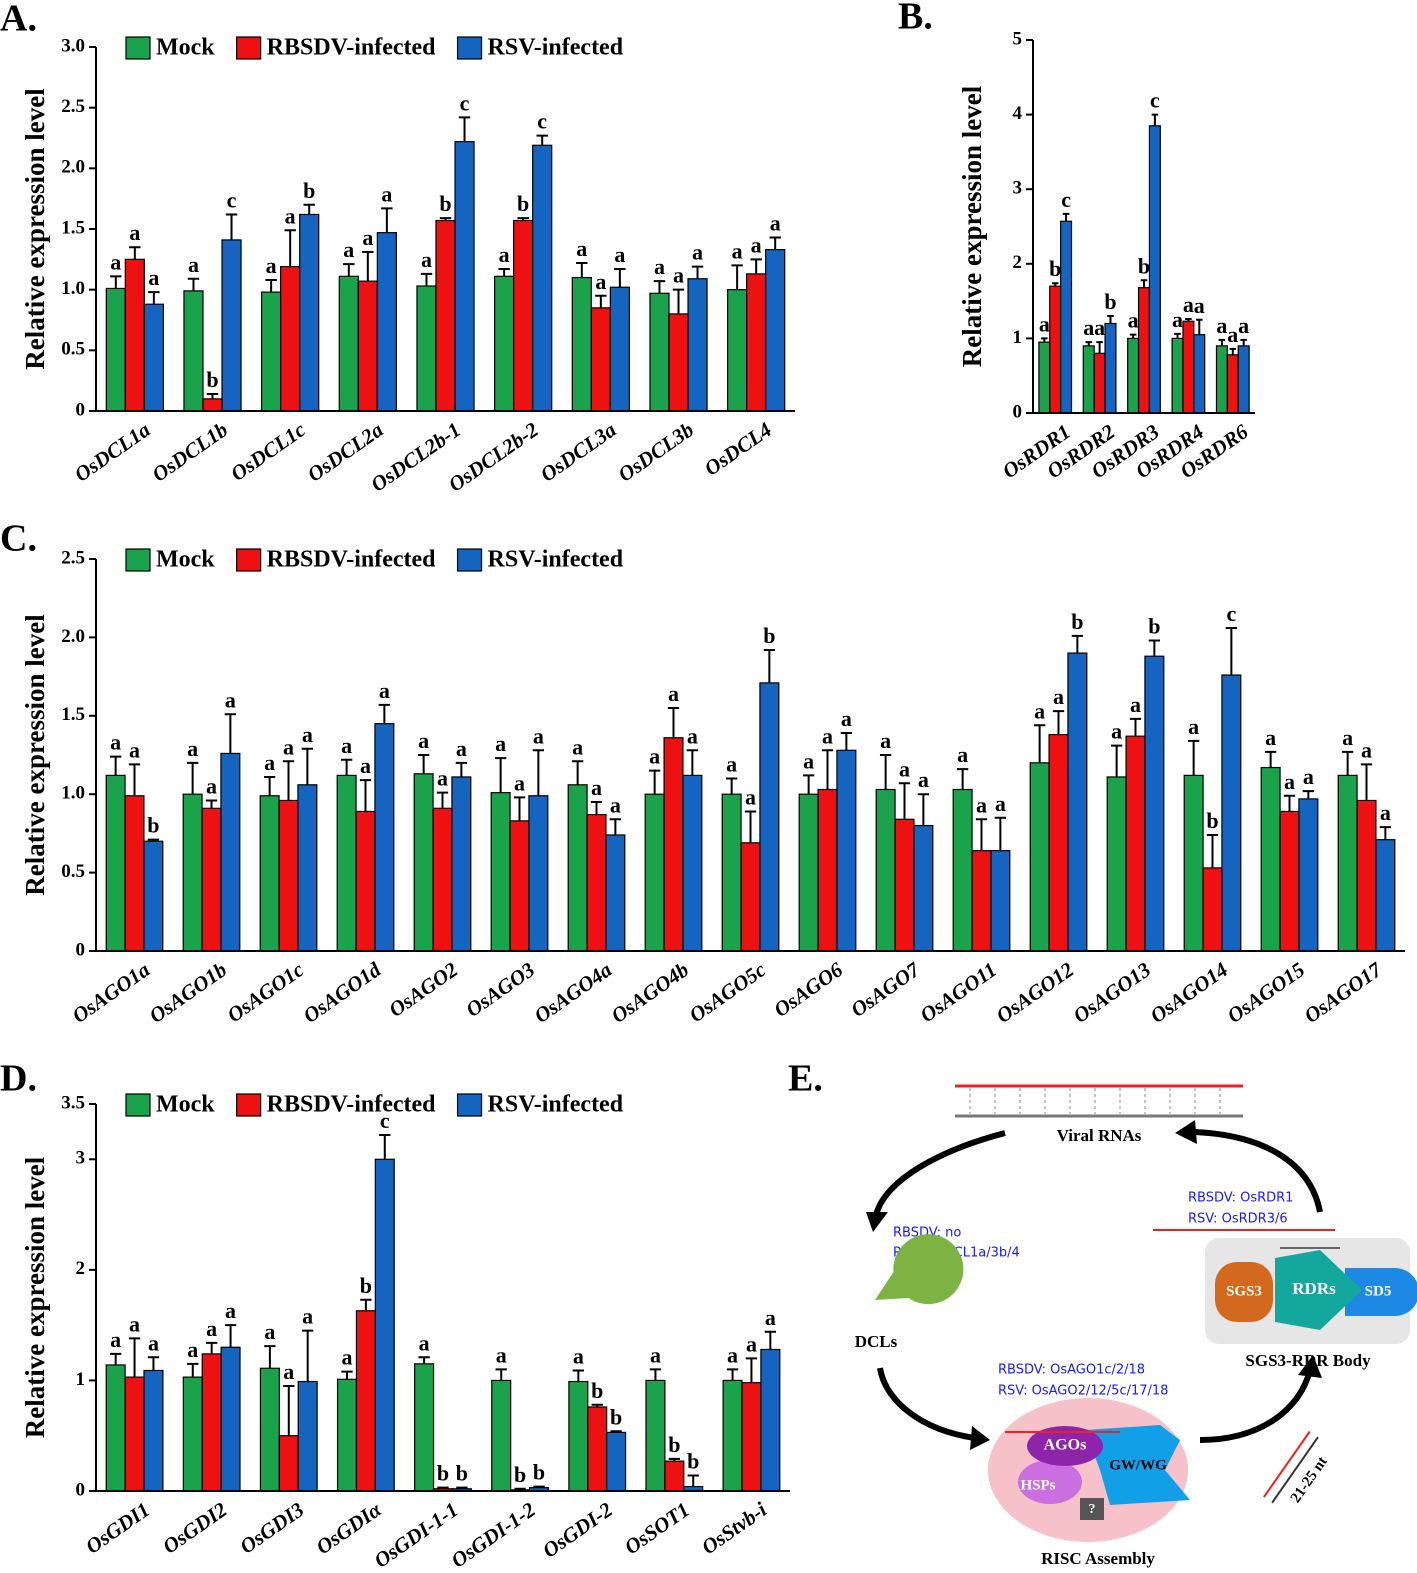 The height and width of the screenshot is (1573, 1417). What do you see at coordinates (1318, 1290) in the screenshot?
I see `rdrs` at bounding box center [1318, 1290].